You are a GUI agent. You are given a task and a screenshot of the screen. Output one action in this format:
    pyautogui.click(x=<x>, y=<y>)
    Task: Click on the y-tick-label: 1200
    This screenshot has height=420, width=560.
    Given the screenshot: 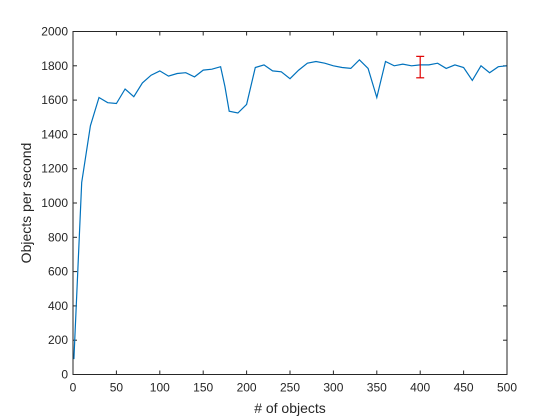 What is the action you would take?
    pyautogui.click(x=54, y=169)
    